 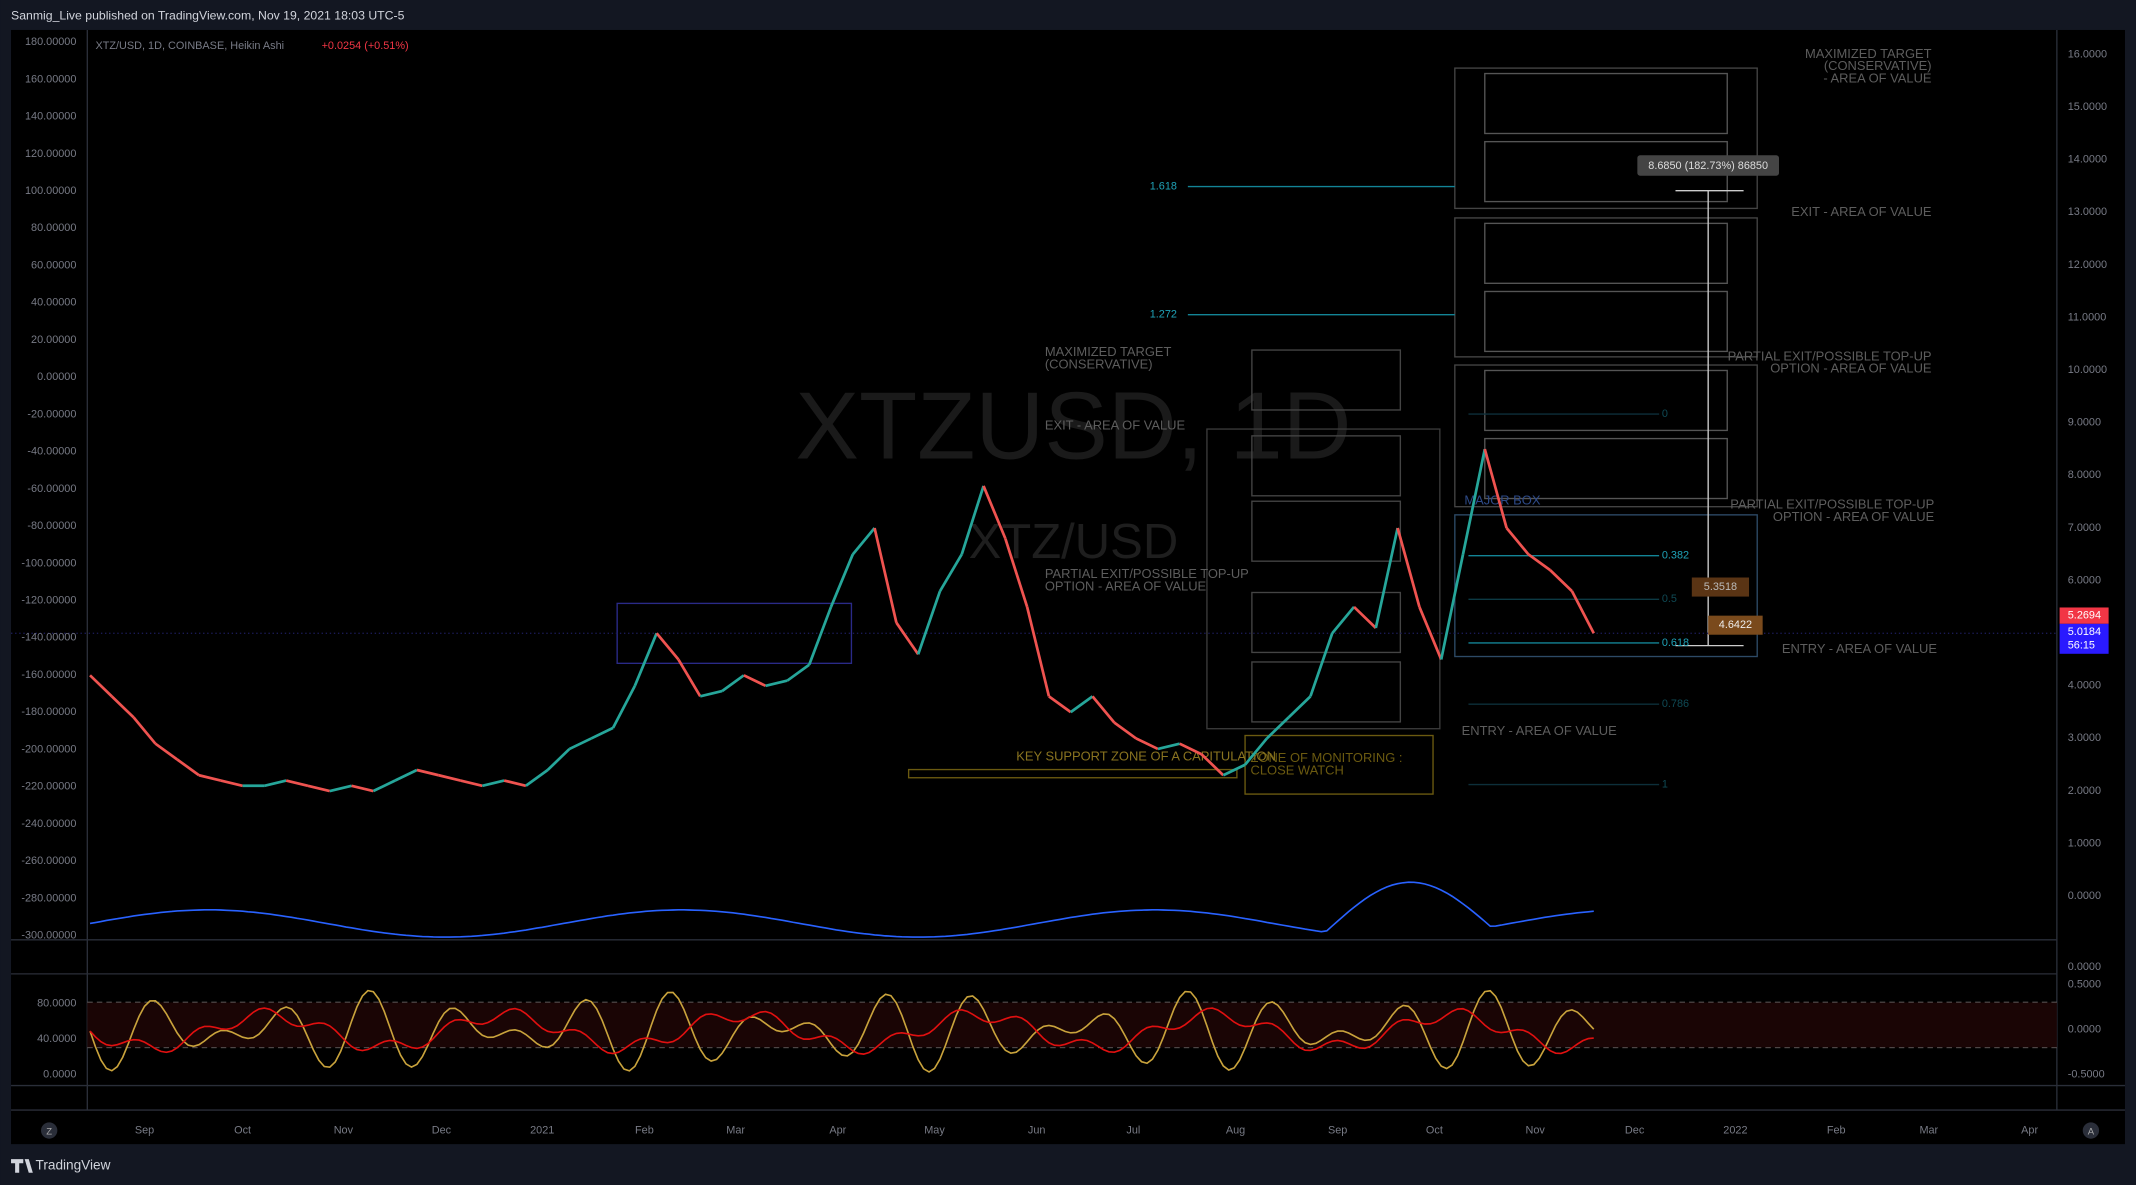 I want to click on left-axis-label: -280.00000, so click(x=48, y=898).